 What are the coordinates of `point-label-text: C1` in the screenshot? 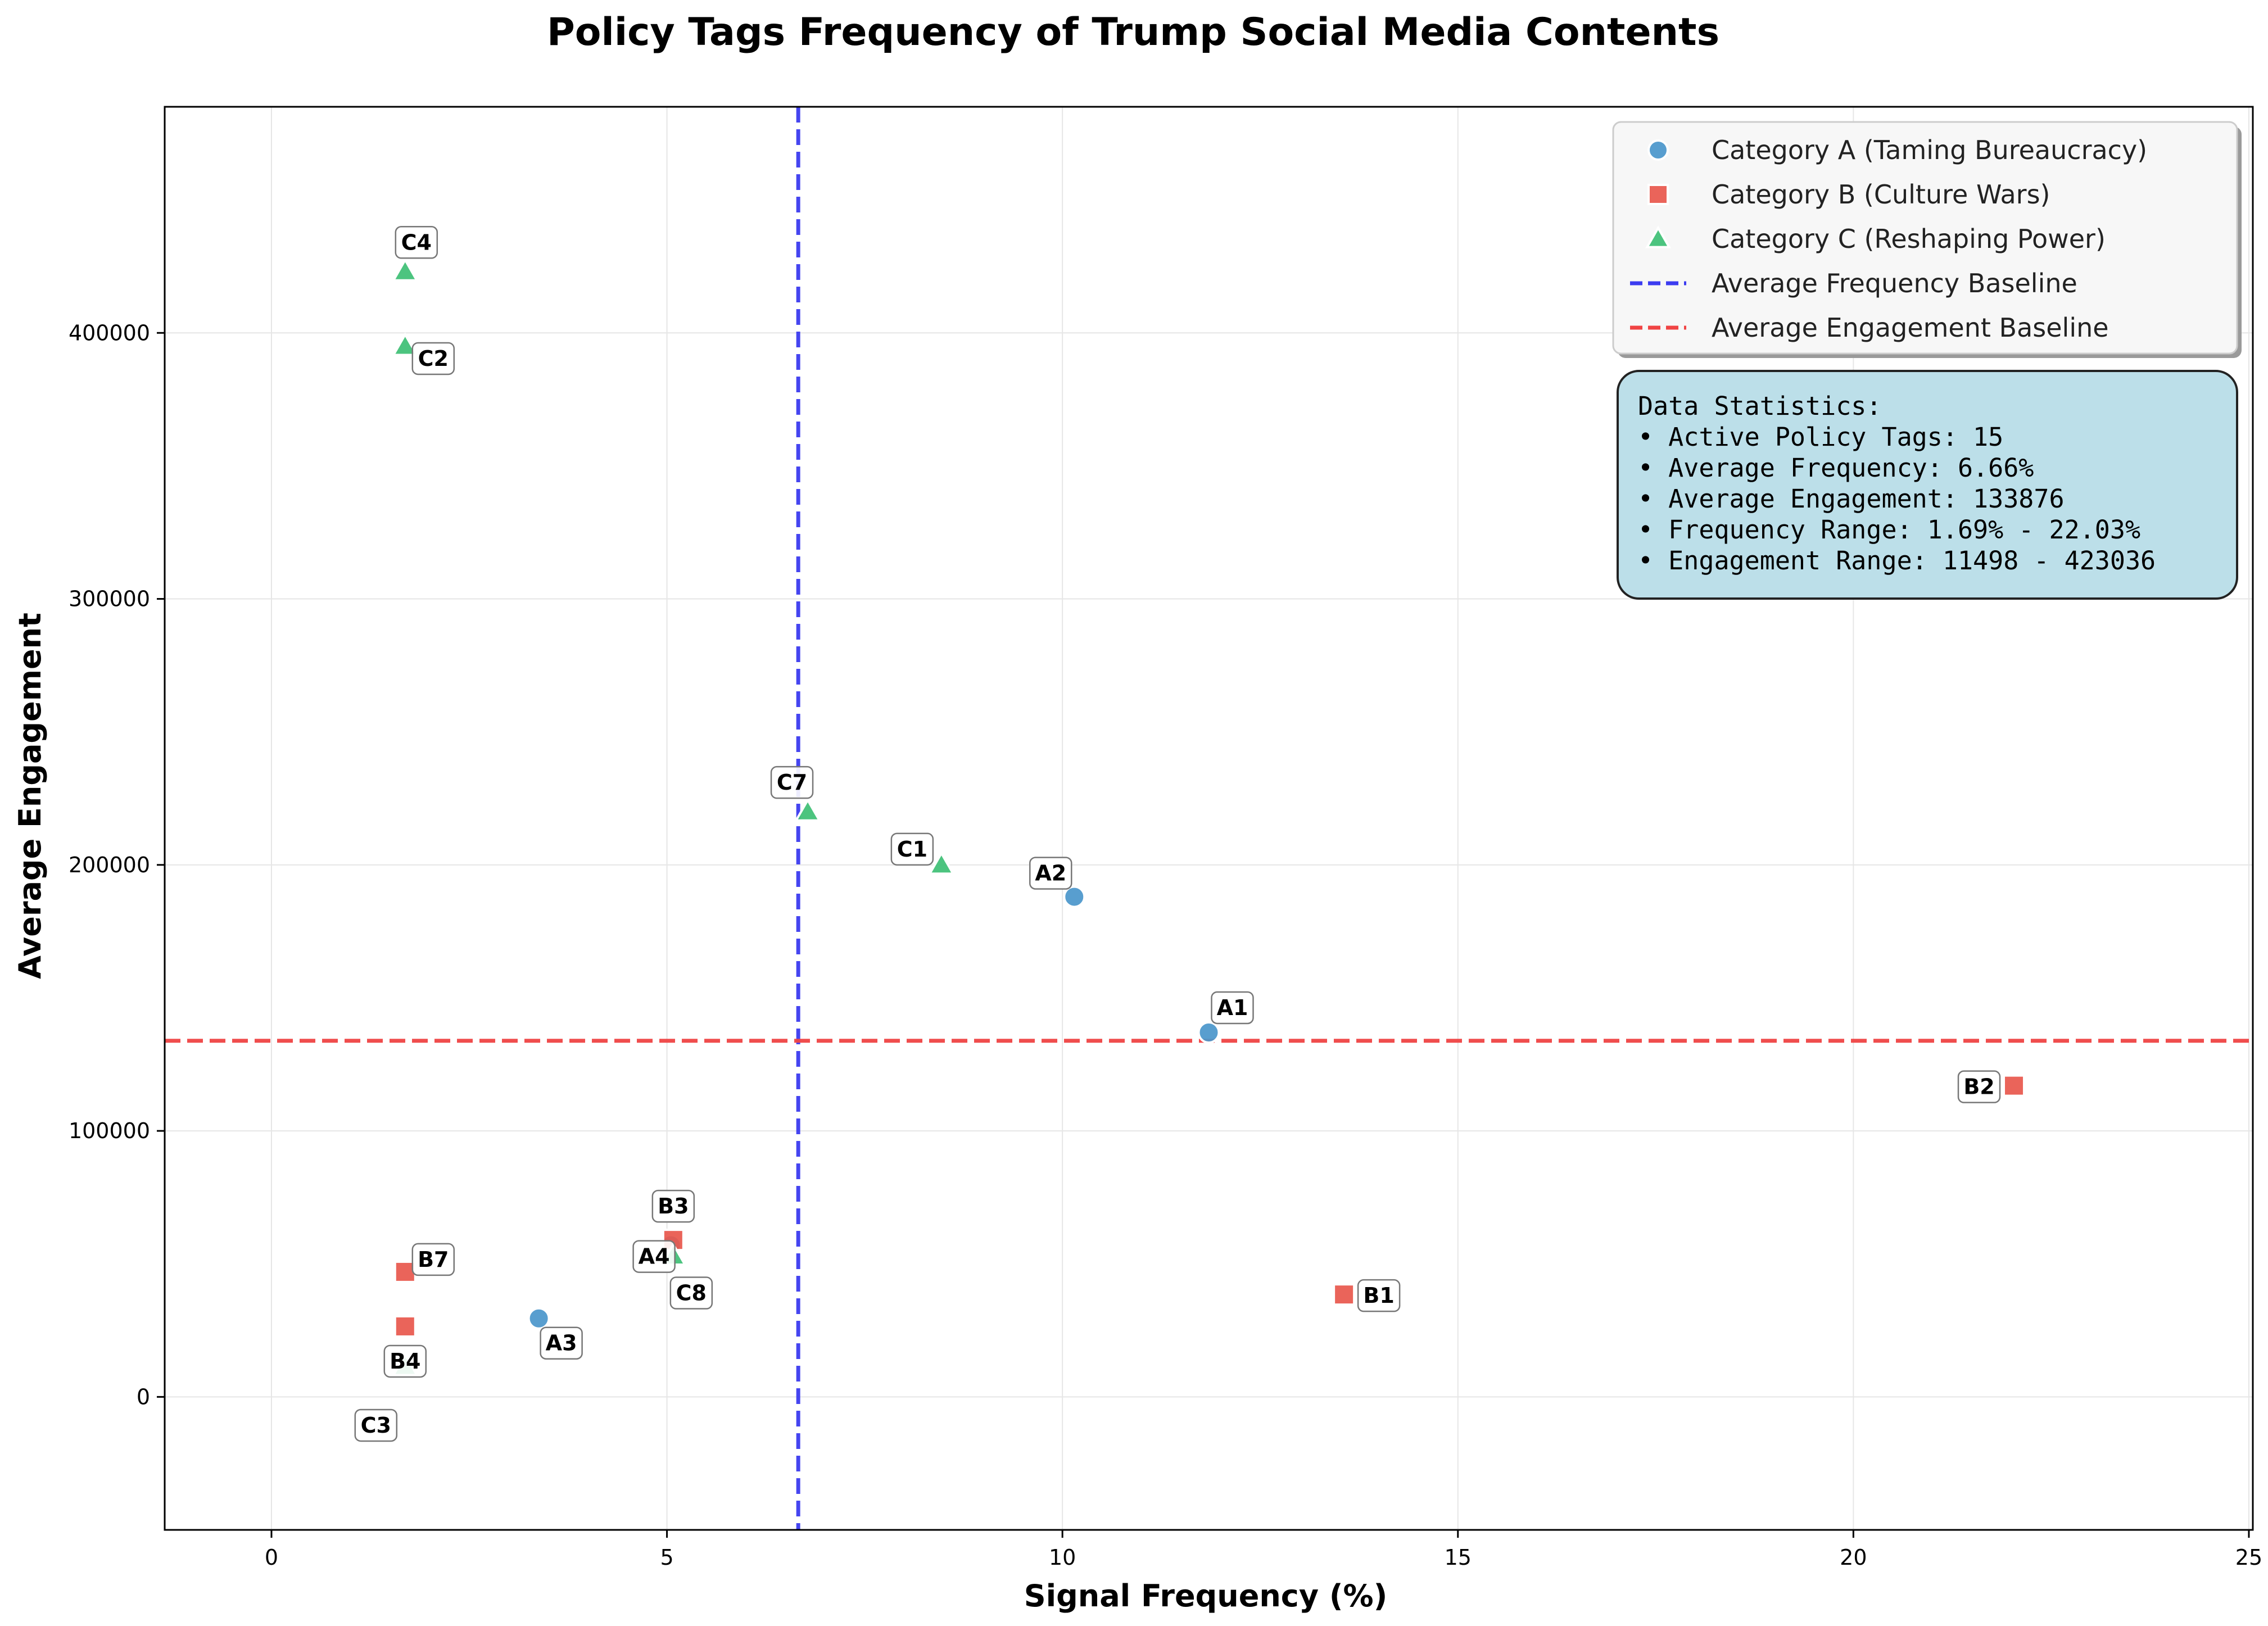 It's located at (912, 849).